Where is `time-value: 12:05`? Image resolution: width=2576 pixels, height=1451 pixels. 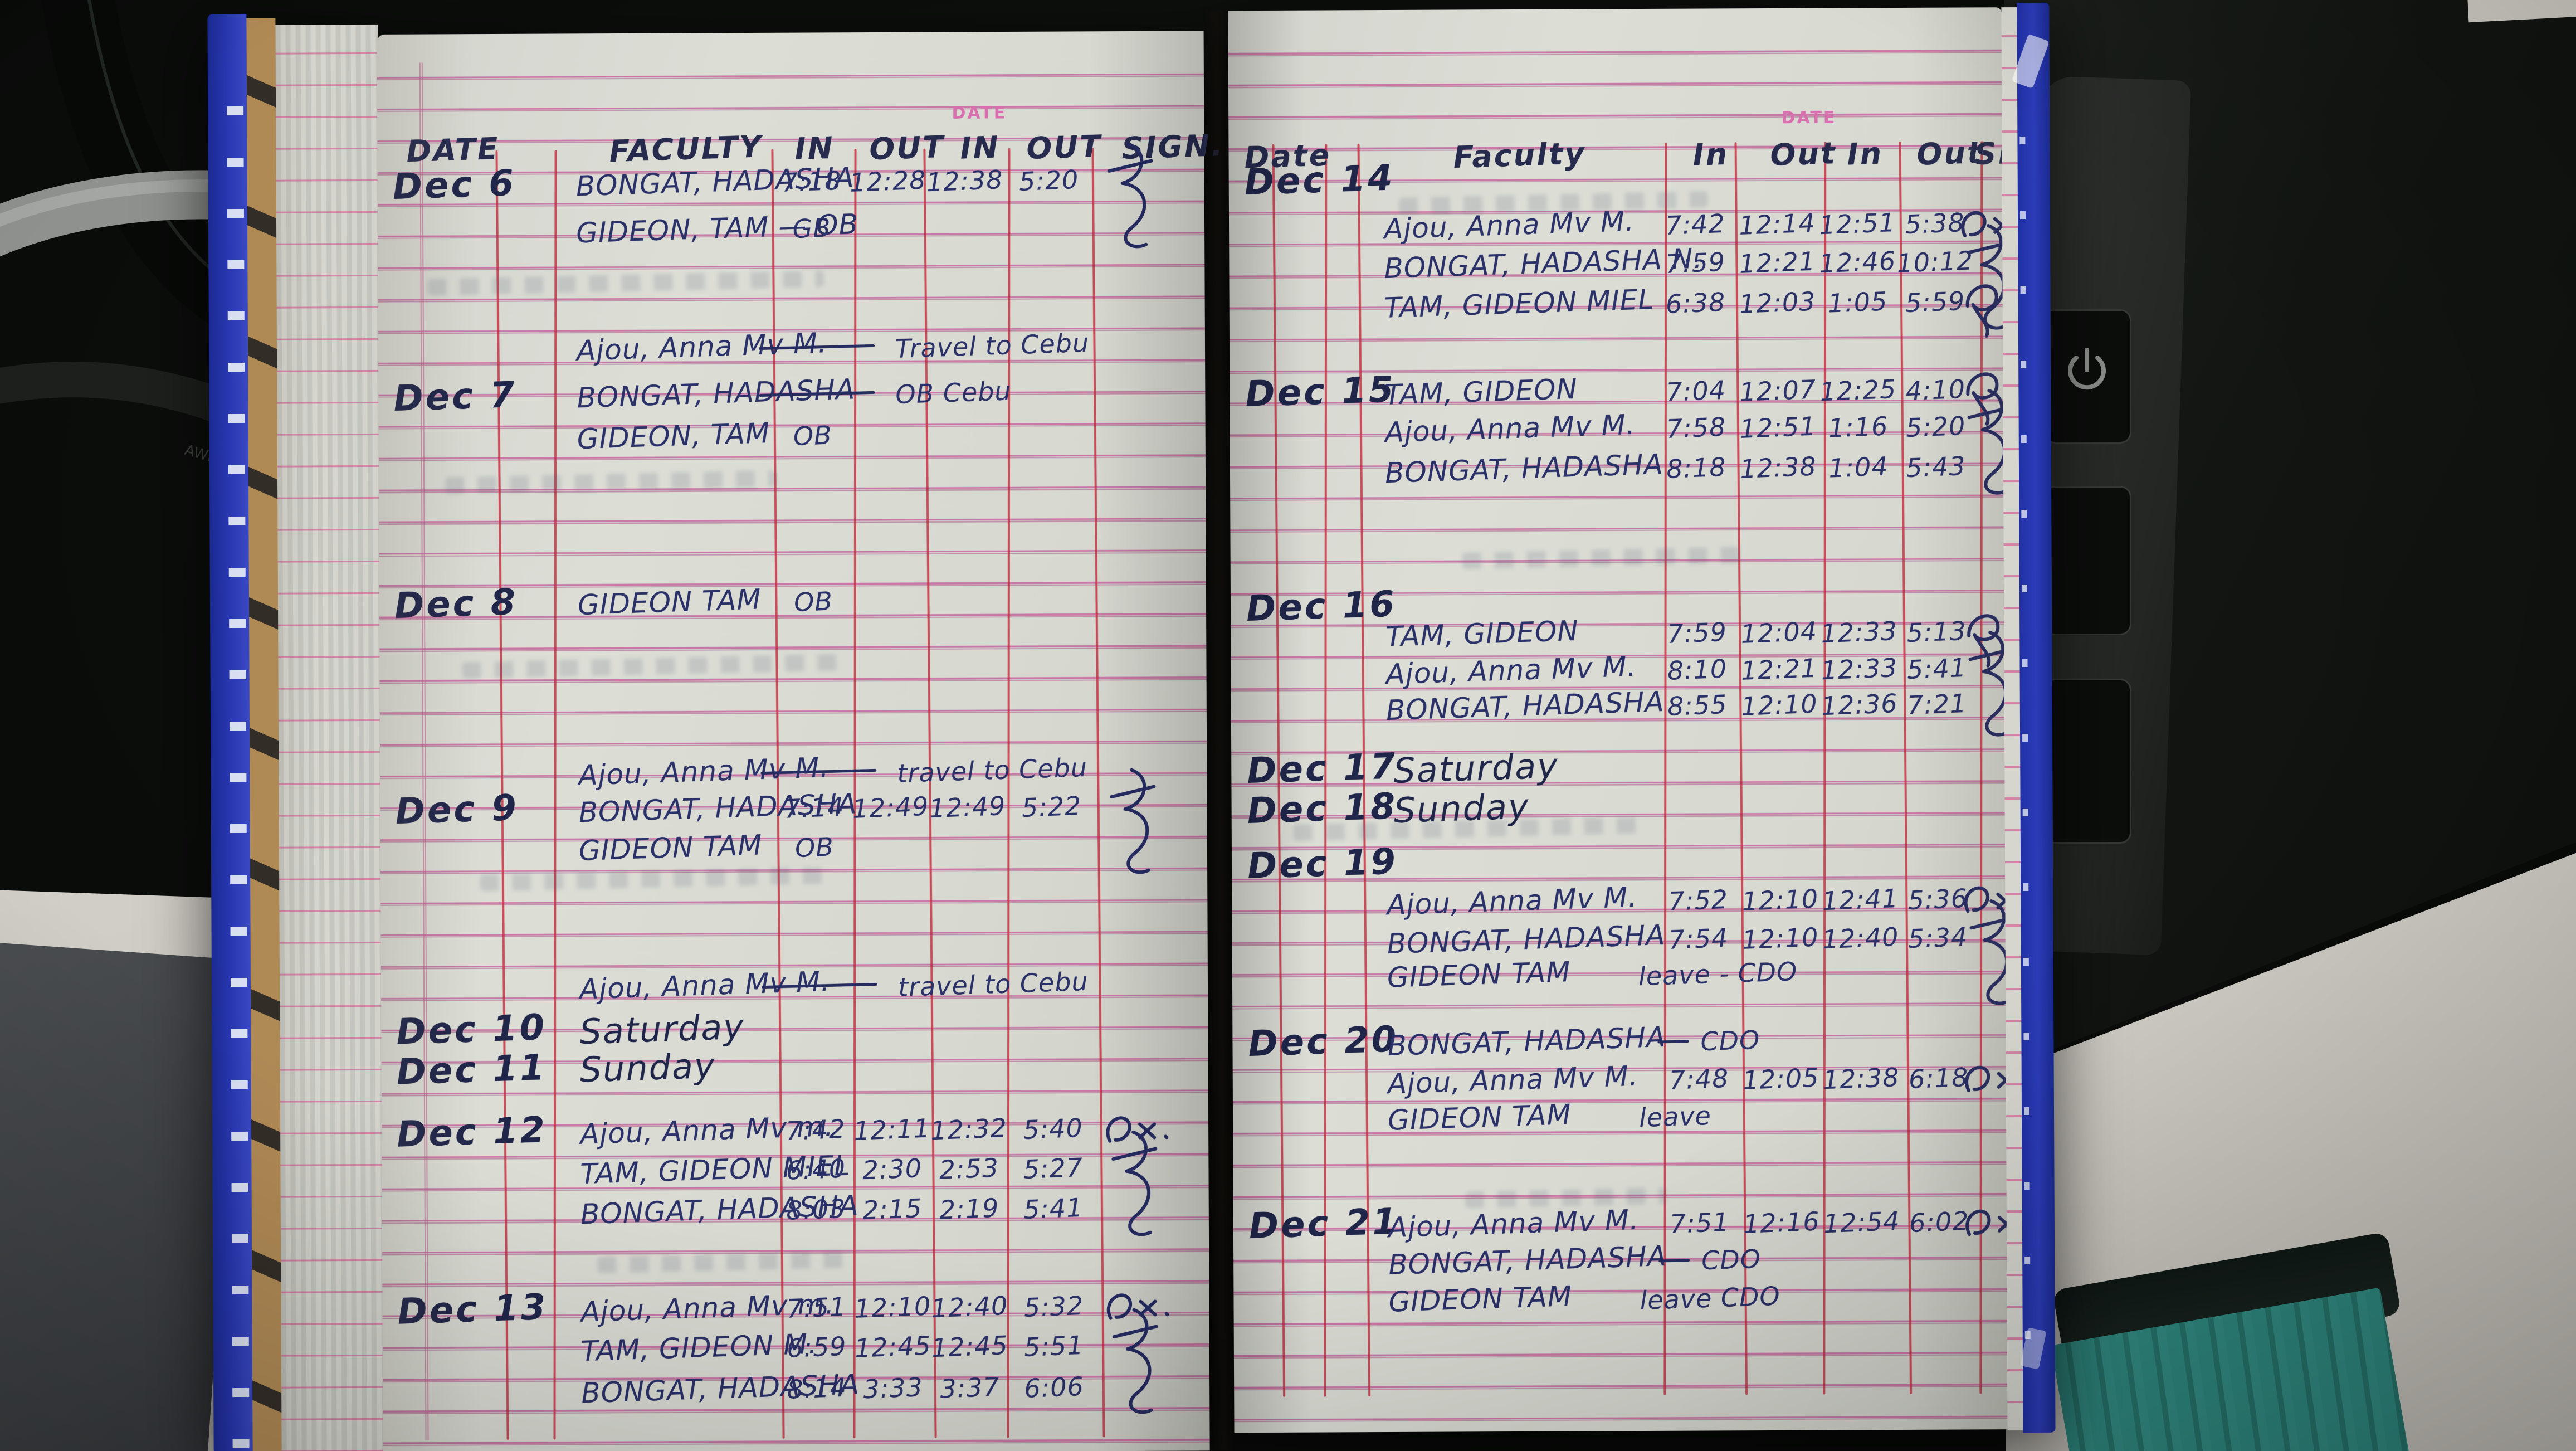 time-value: 12:05 is located at coordinates (1781, 1079).